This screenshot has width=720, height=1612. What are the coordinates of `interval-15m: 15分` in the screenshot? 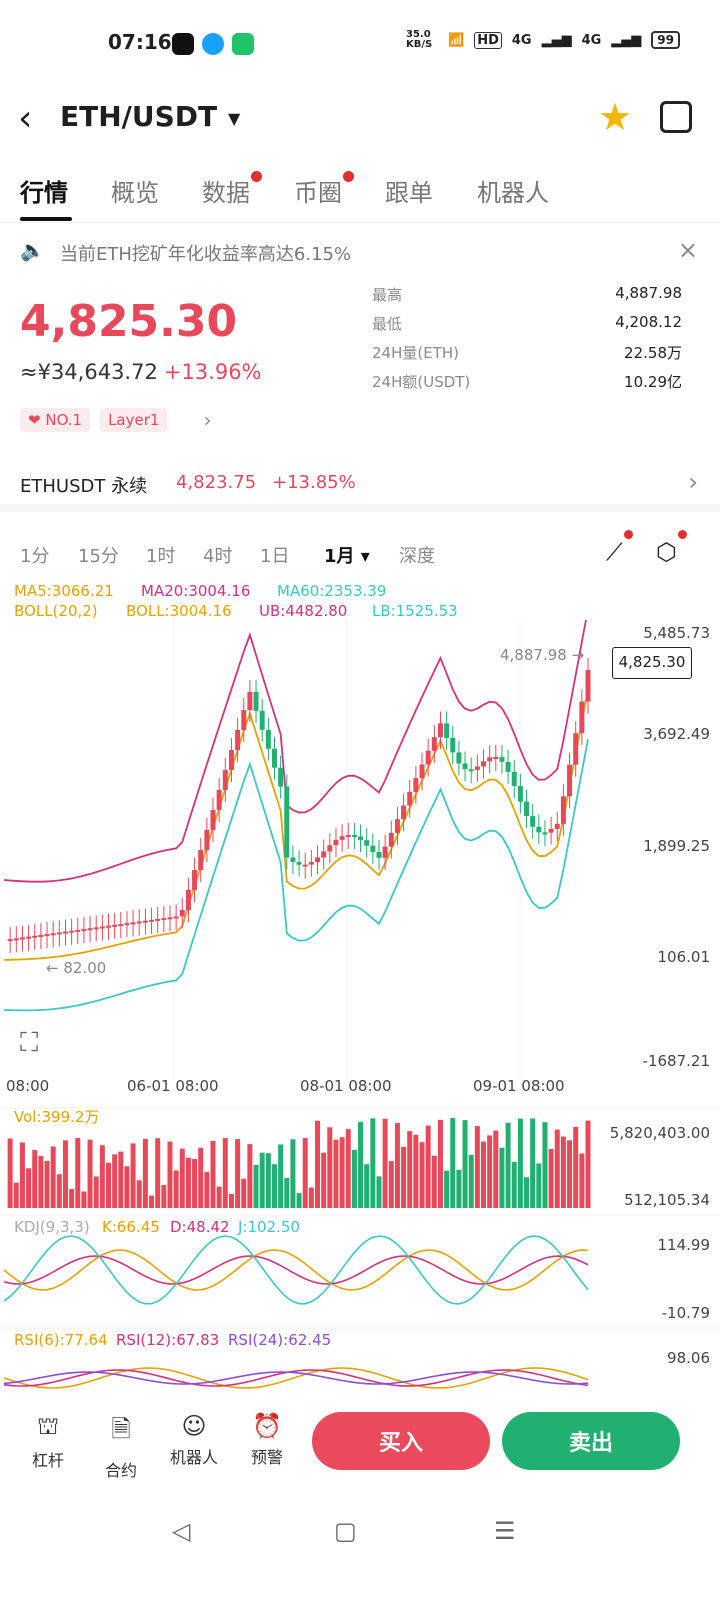 It's located at (98, 556).